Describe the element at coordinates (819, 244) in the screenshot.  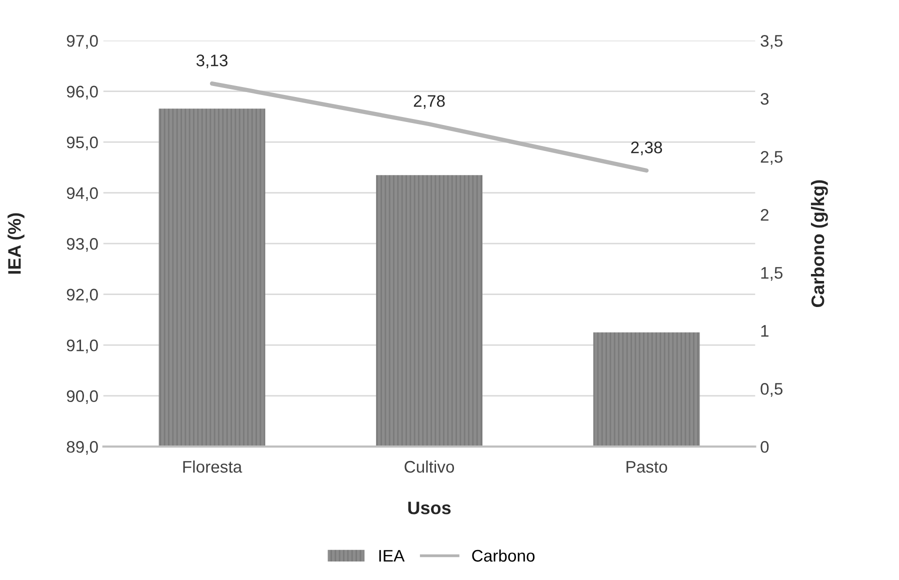
I see `y2-axis-title: Carbono (g/kg)` at that location.